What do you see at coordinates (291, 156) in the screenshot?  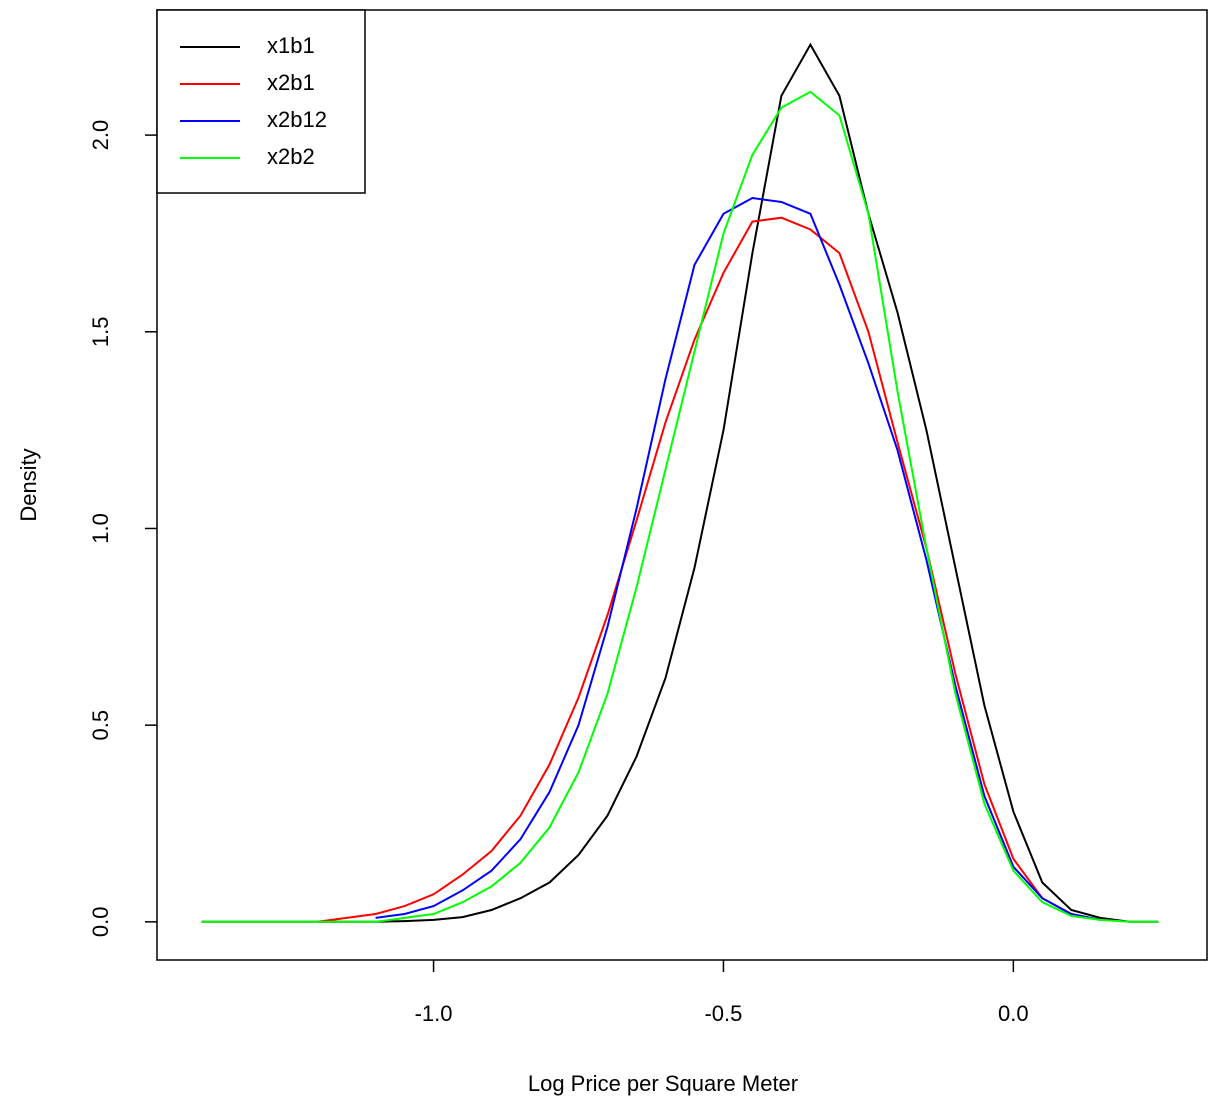 I see `legend-label: x2b2` at bounding box center [291, 156].